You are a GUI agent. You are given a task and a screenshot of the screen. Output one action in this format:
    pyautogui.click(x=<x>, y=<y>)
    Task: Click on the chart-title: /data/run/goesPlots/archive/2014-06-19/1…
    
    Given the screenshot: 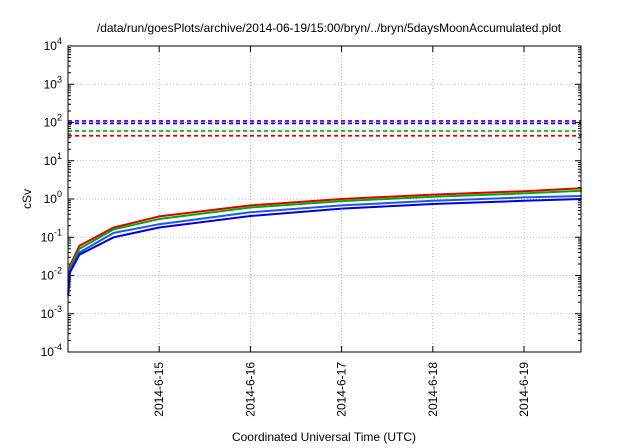 What is the action you would take?
    pyautogui.click(x=329, y=28)
    